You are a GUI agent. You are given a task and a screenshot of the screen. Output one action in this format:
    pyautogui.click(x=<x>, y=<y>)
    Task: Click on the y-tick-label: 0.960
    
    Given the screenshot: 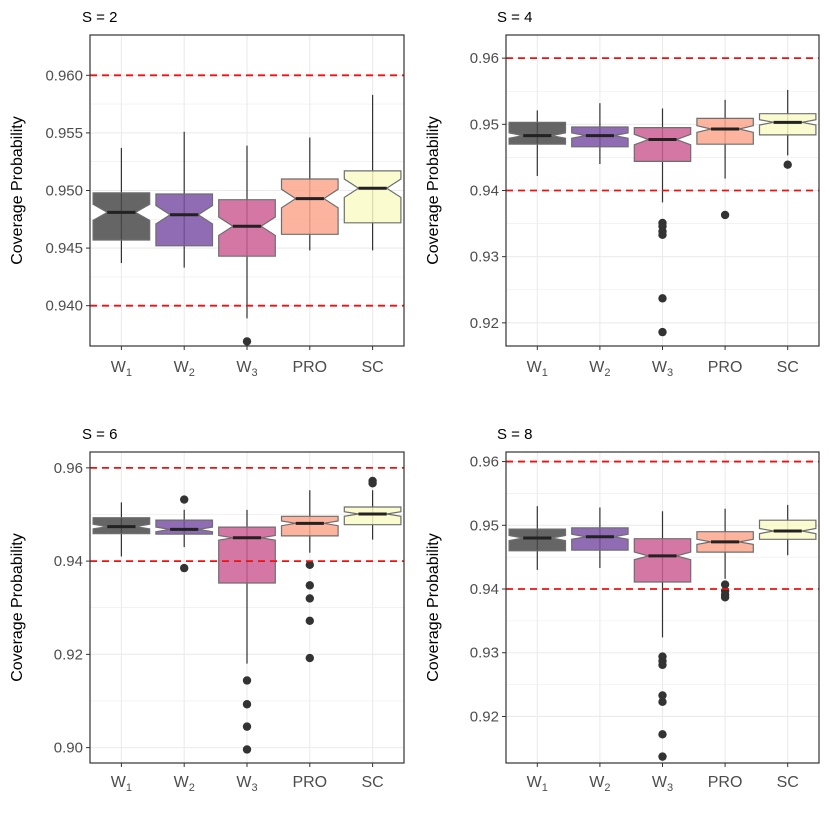 What is the action you would take?
    pyautogui.click(x=64, y=75)
    